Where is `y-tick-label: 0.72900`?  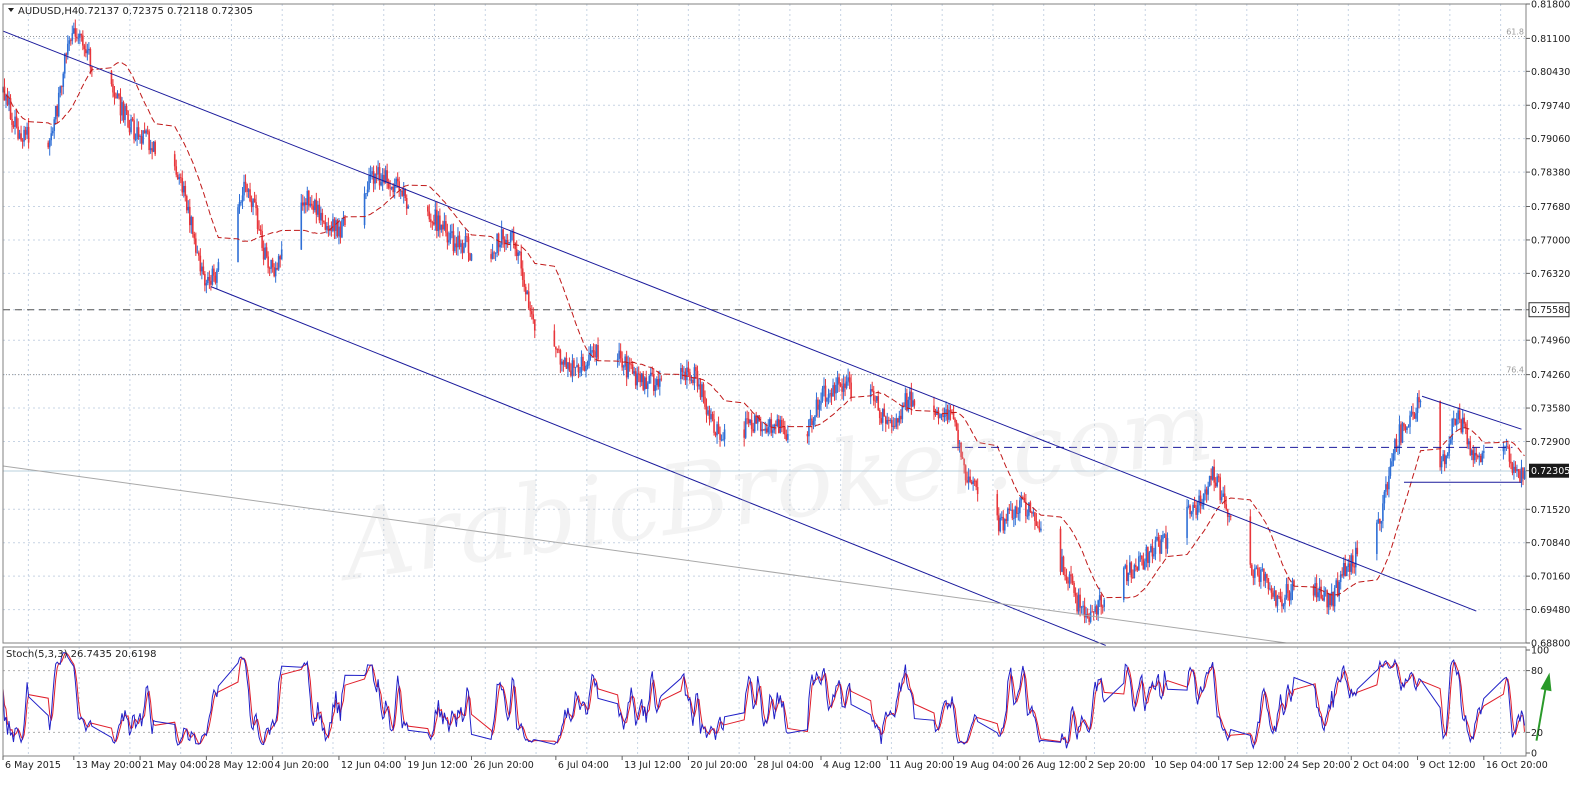 y-tick-label: 0.72900 is located at coordinates (1550, 442).